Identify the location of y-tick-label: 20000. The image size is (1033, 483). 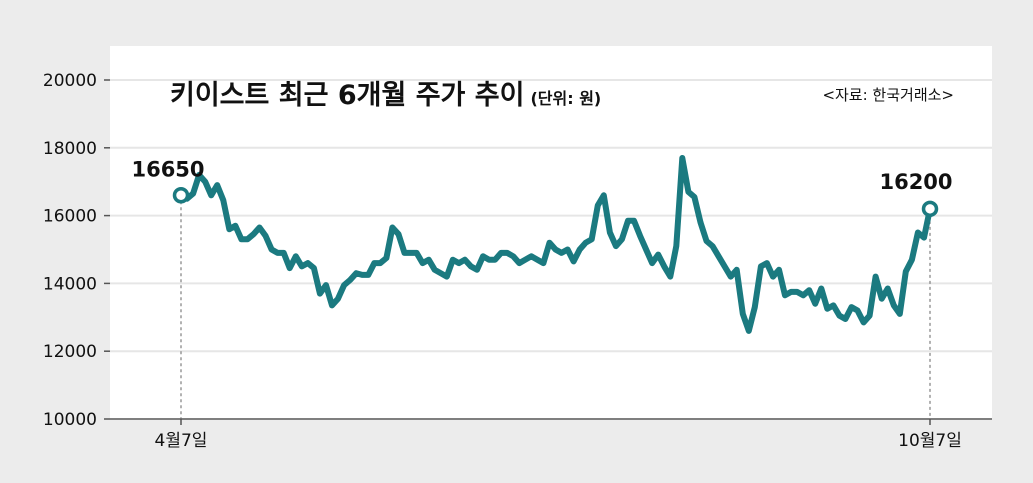
(70, 81).